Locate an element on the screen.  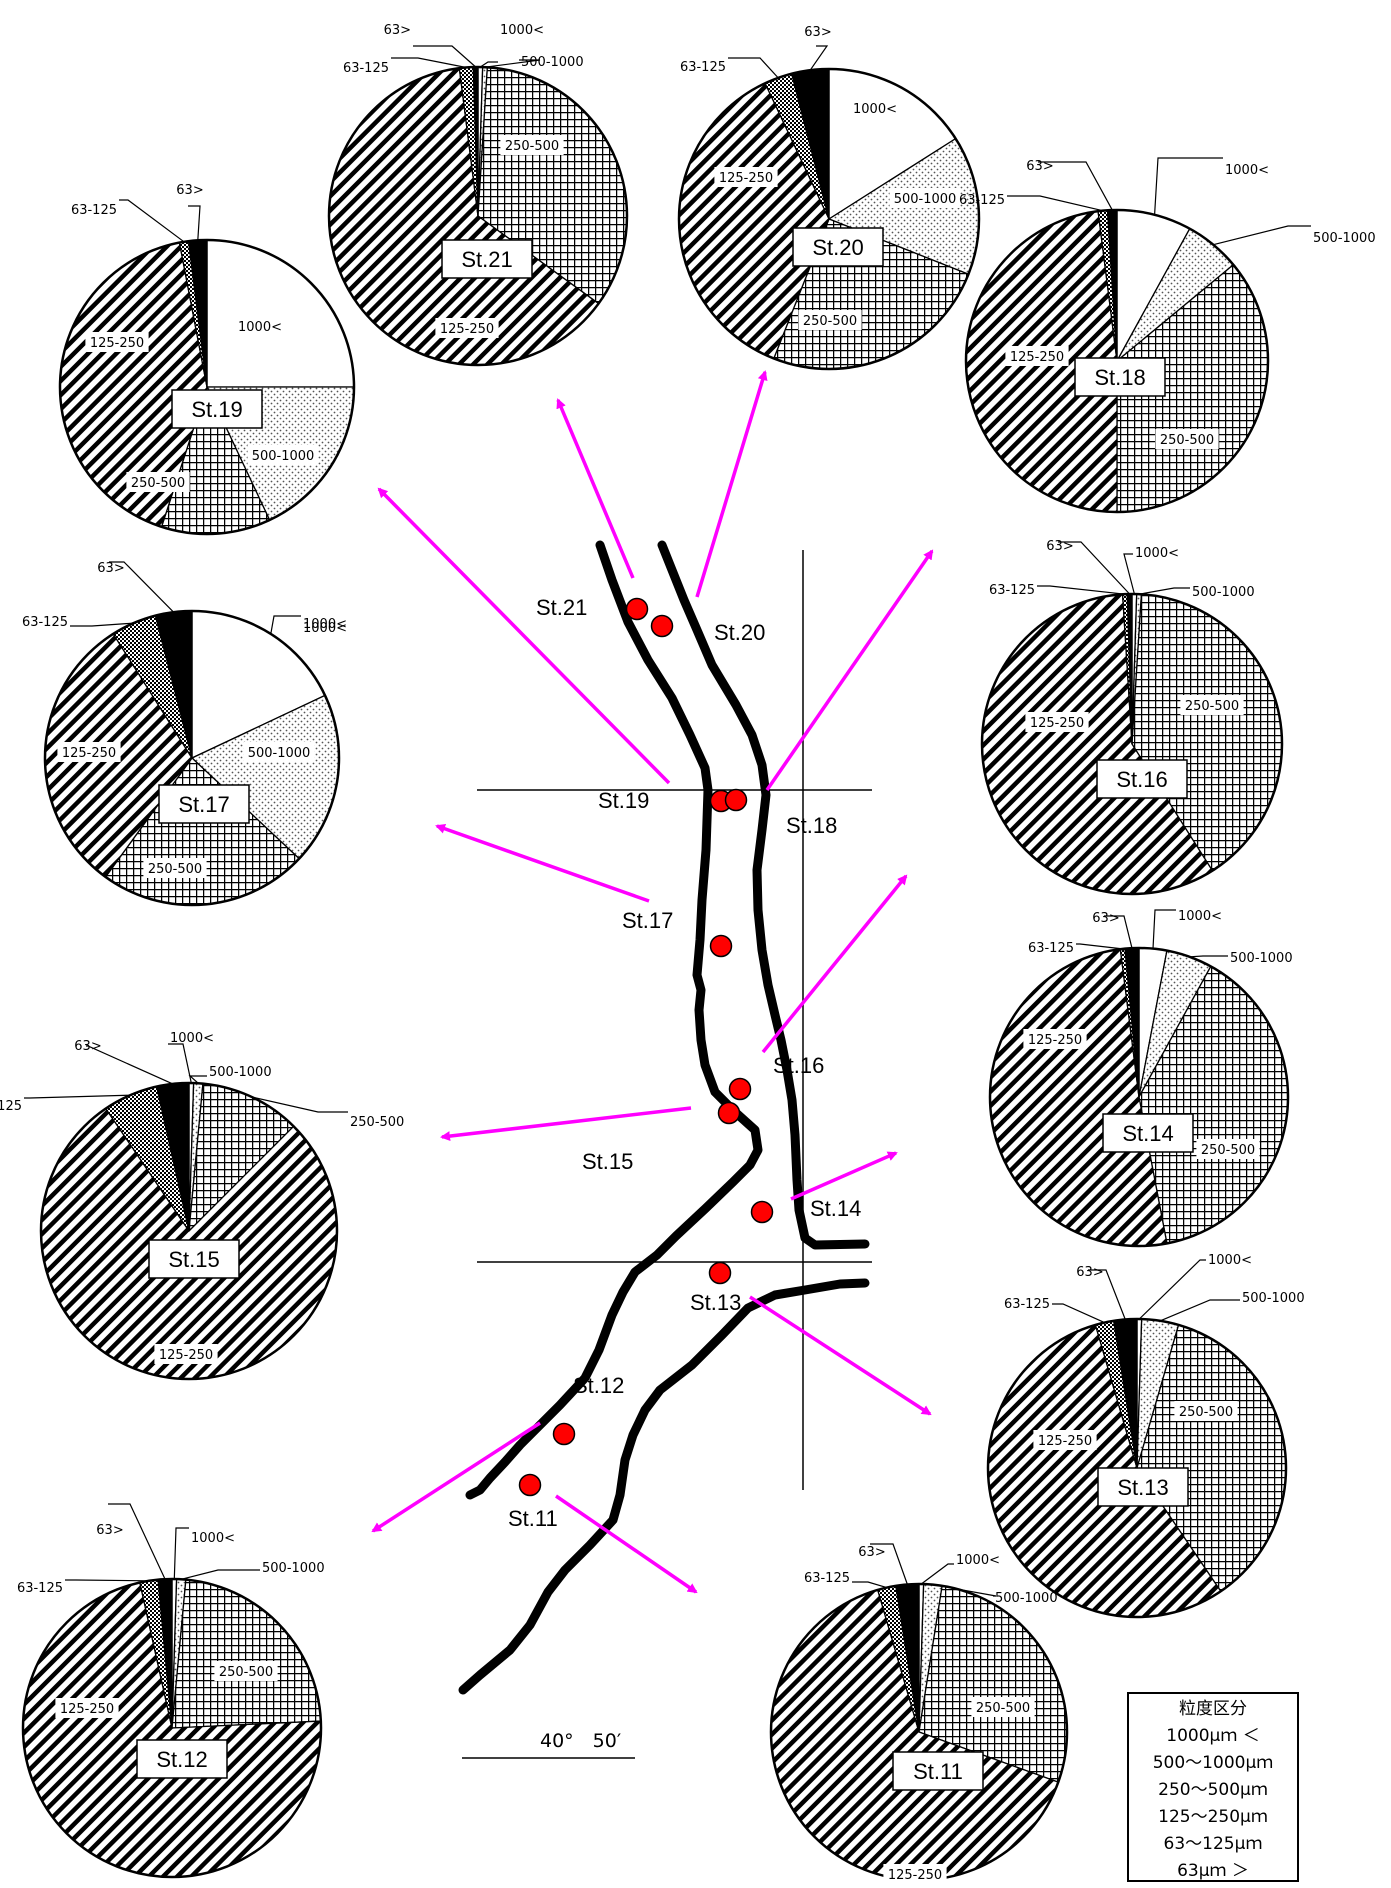
pie-outer-label-st11-1: 500-1000 is located at coordinates (1026, 1598).